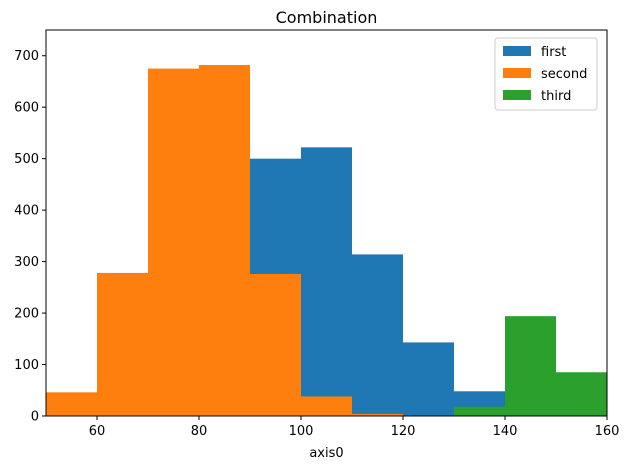  Describe the element at coordinates (517, 73) in the screenshot. I see `legend-swatch-second` at that location.